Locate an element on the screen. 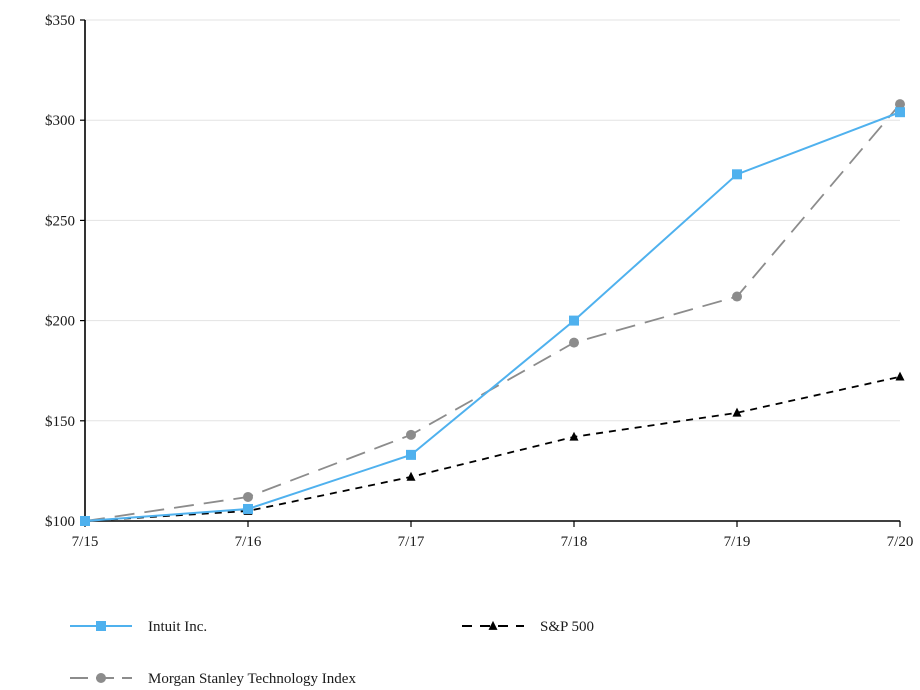 The height and width of the screenshot is (690, 920). x-tick-label: 7/17 is located at coordinates (411, 542).